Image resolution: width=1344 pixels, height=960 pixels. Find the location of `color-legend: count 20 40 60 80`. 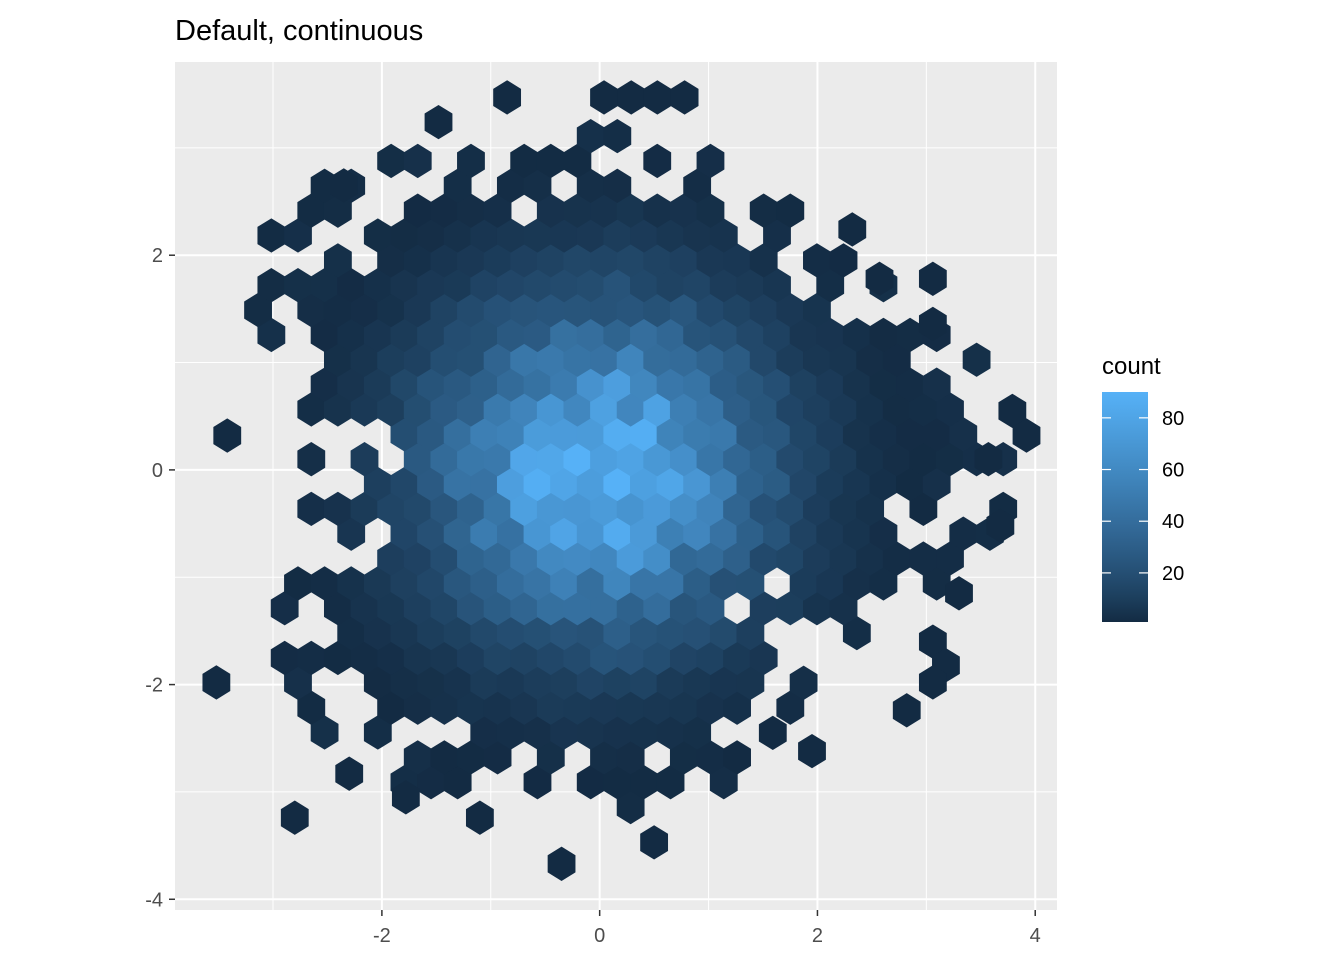

color-legend: count 20 40 60 80 is located at coordinates (1143, 487).